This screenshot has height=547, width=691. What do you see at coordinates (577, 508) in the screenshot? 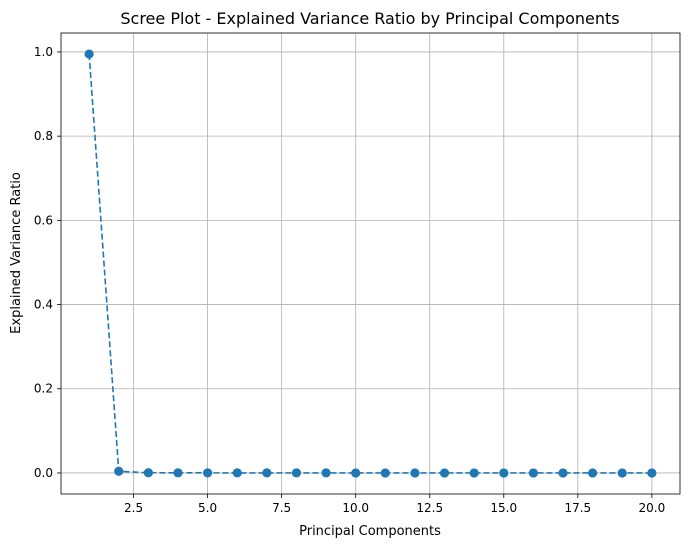
I see `x-tick-label: 17.5` at bounding box center [577, 508].